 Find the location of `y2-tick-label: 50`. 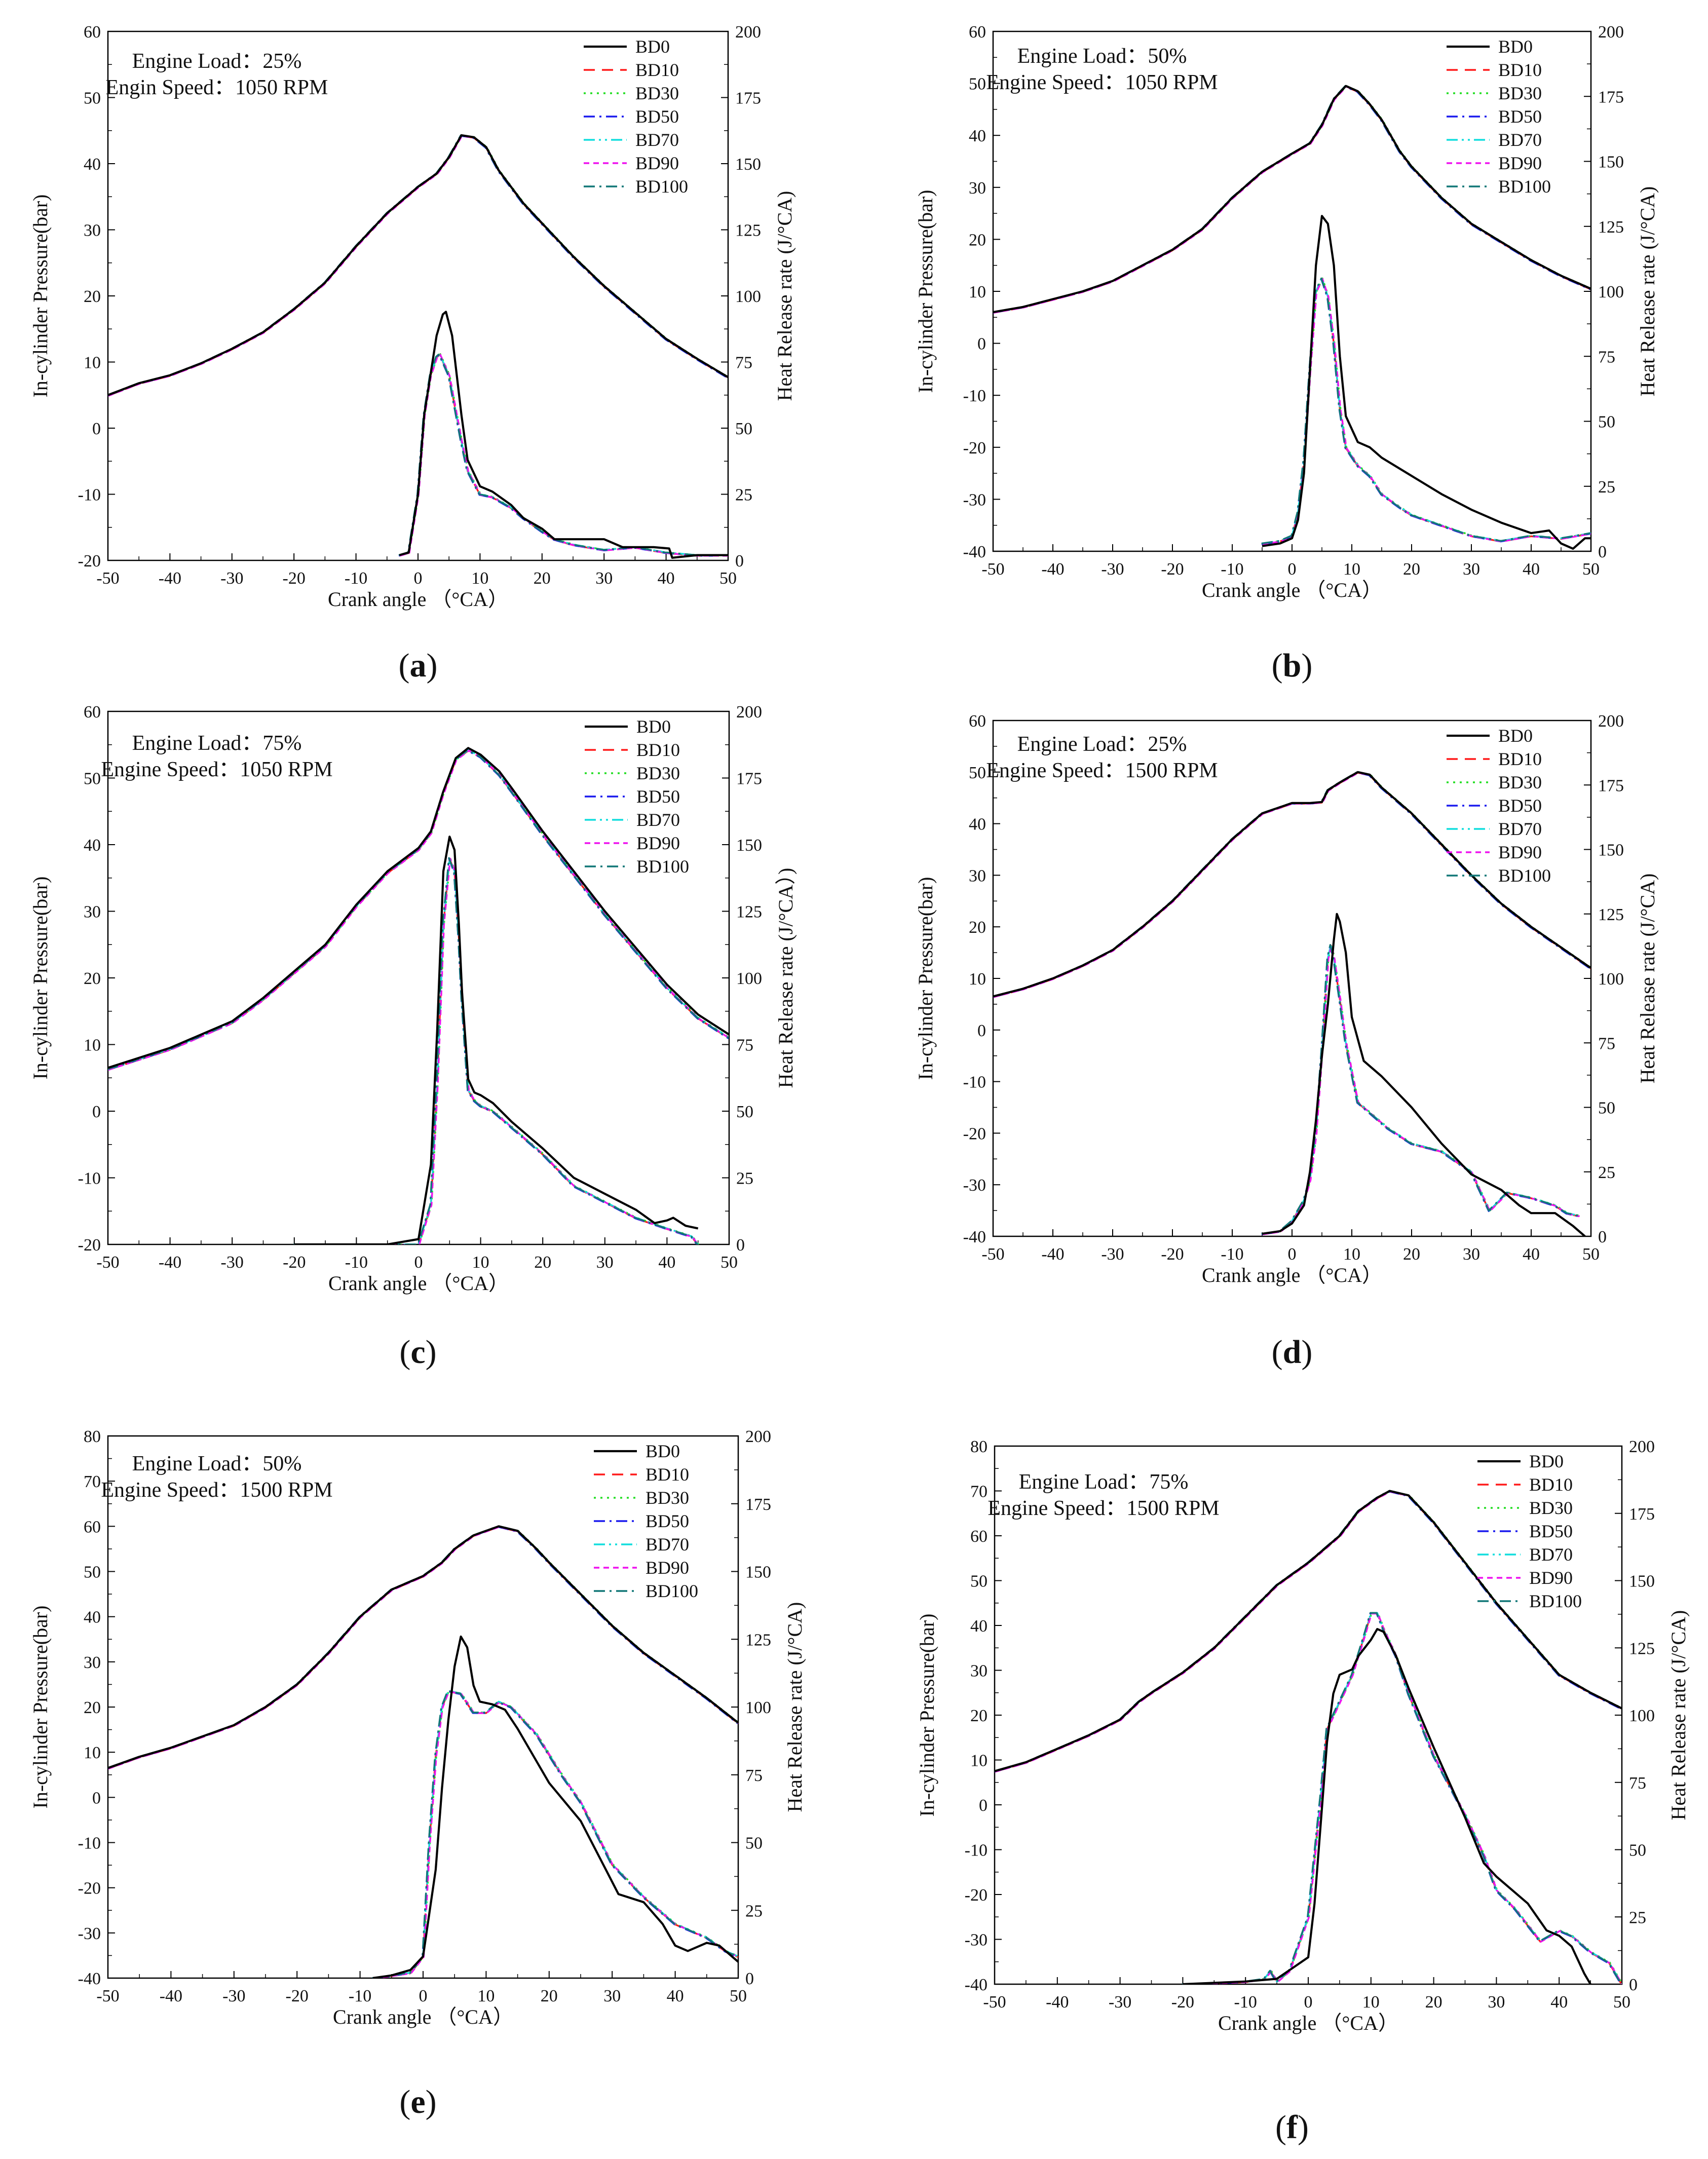

y2-tick-label: 50 is located at coordinates (1637, 1850).